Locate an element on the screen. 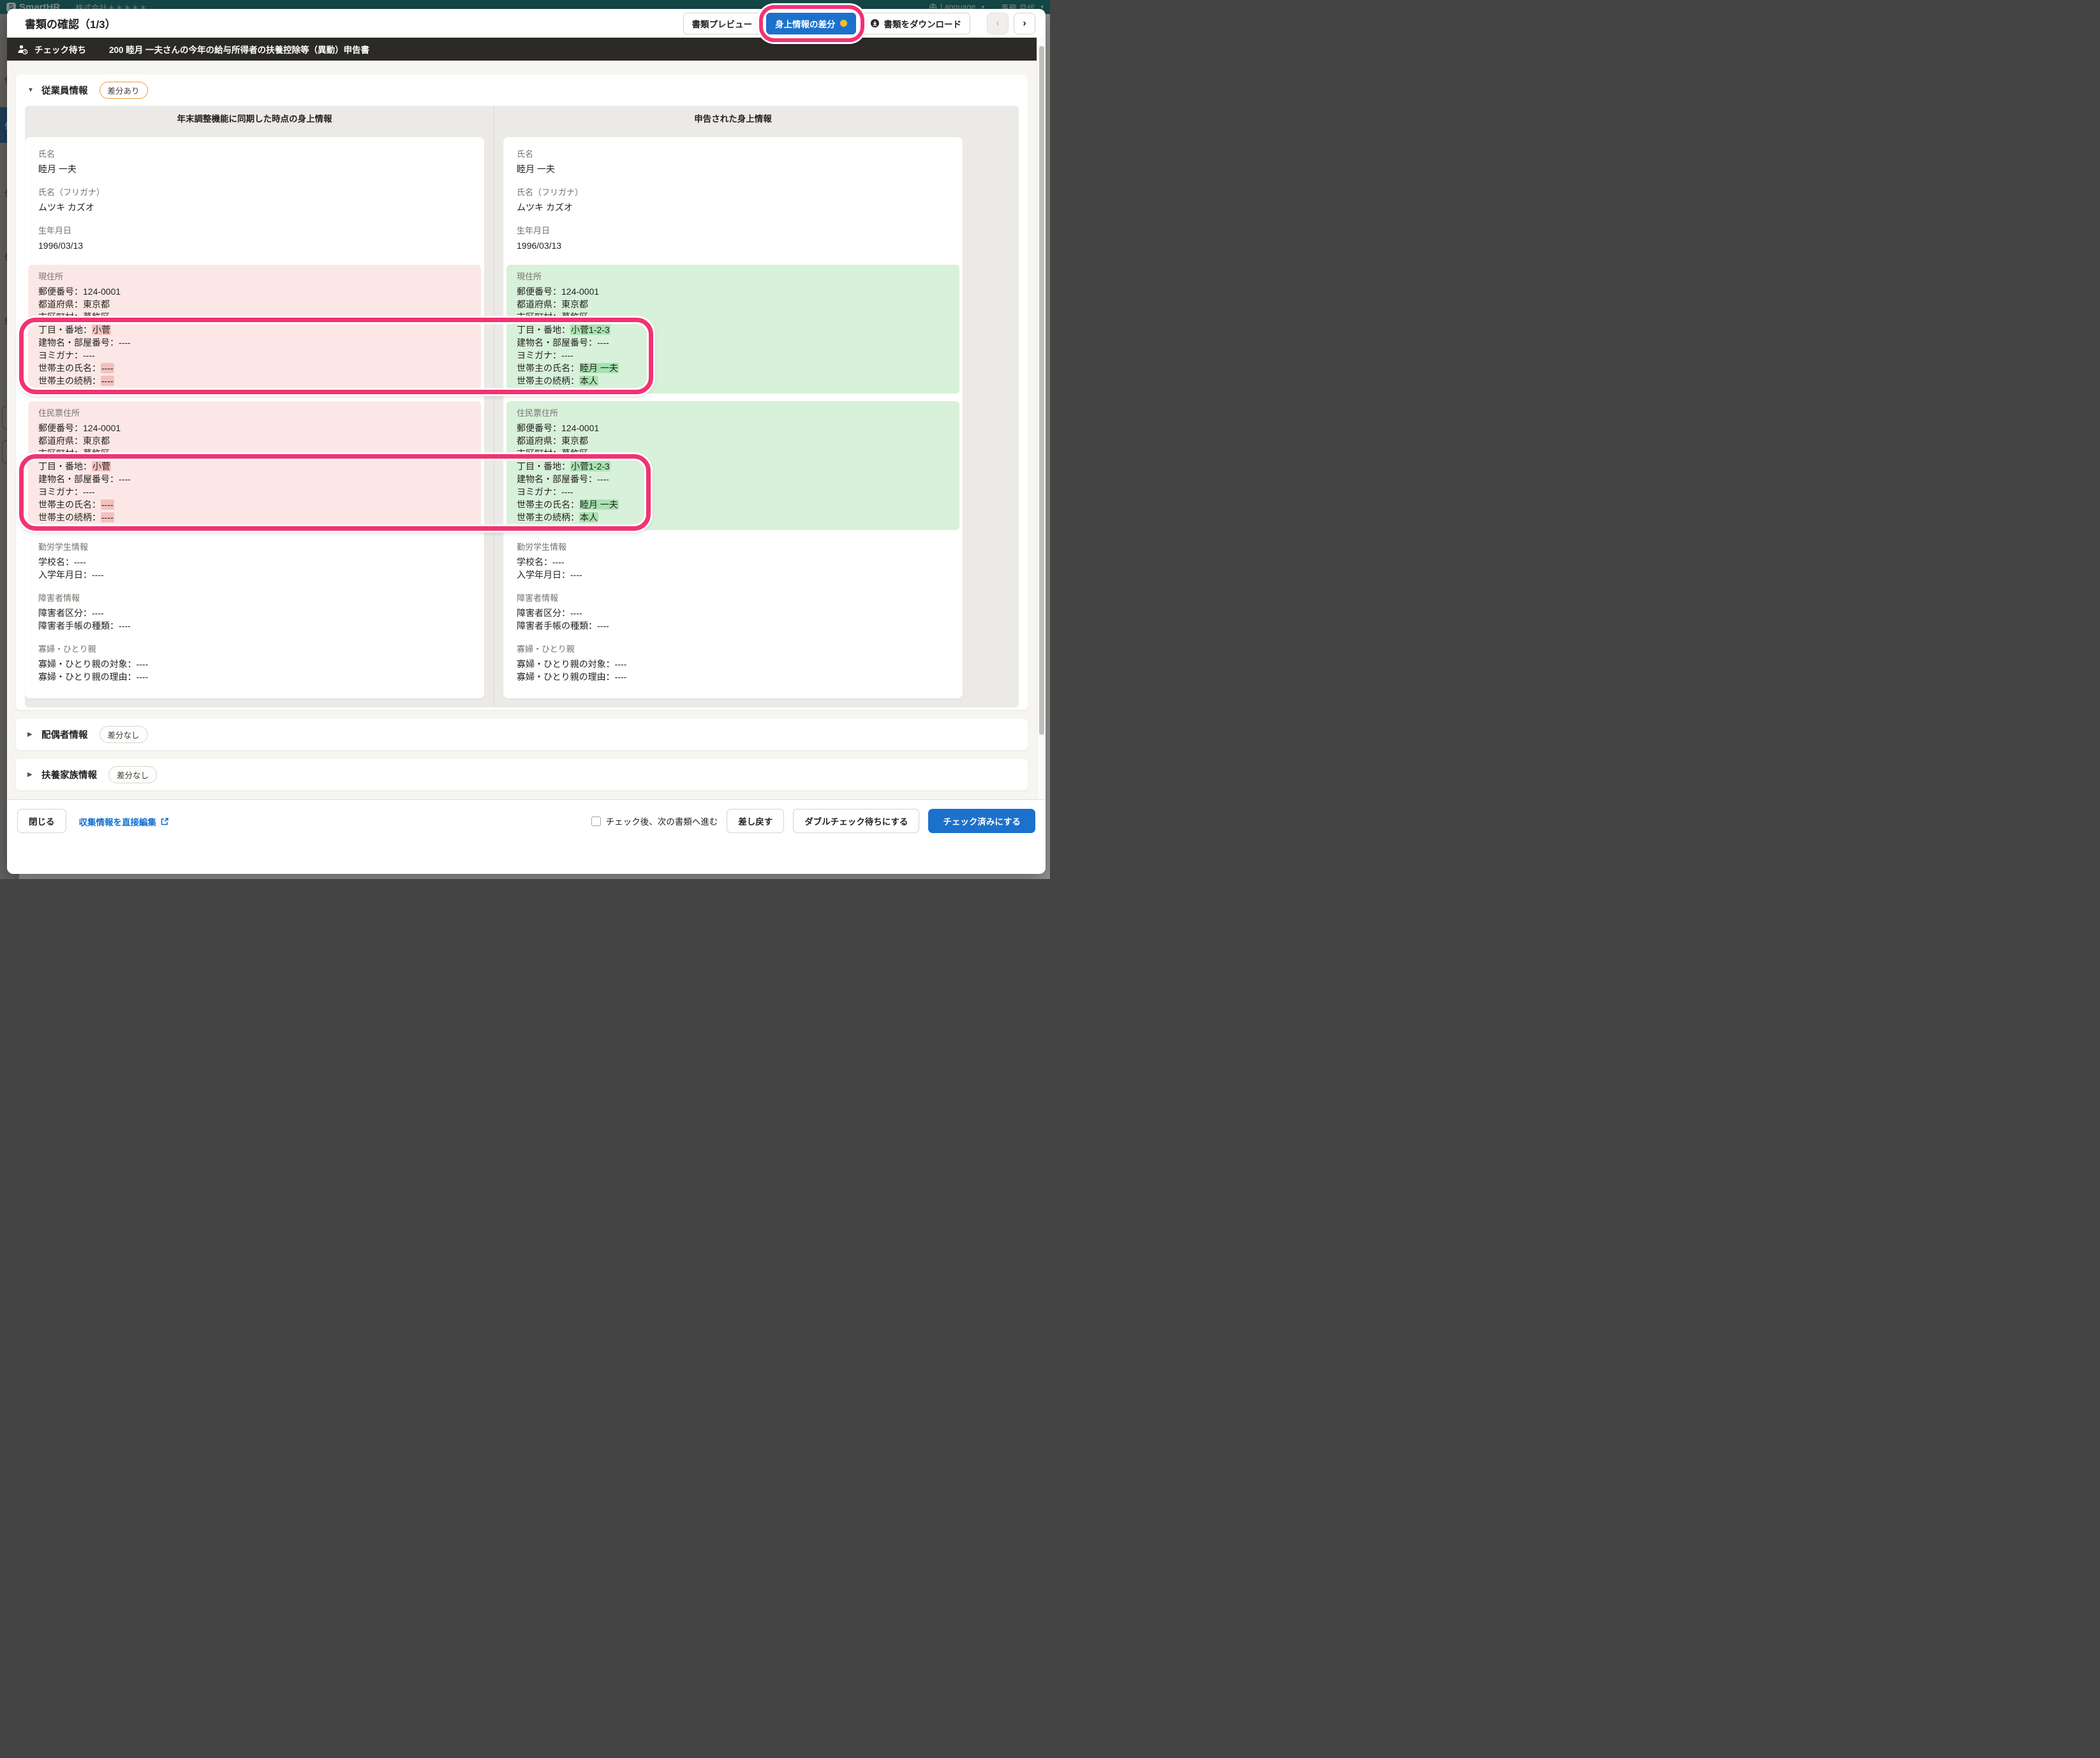 Image resolution: width=2100 pixels, height=1758 pixels. diff-exists-badge: 差分あり is located at coordinates (124, 90).